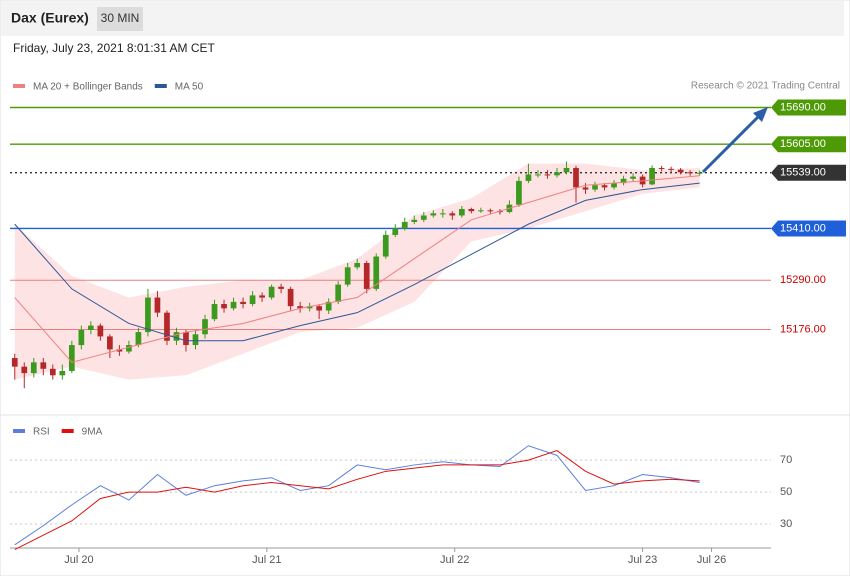 The height and width of the screenshot is (581, 850). I want to click on x-tick-label: Jul 21, so click(266, 560).